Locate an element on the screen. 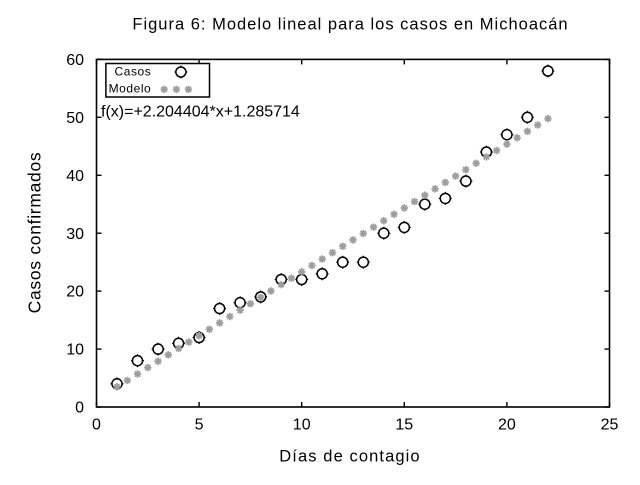  svg-text: 25 is located at coordinates (610, 425).